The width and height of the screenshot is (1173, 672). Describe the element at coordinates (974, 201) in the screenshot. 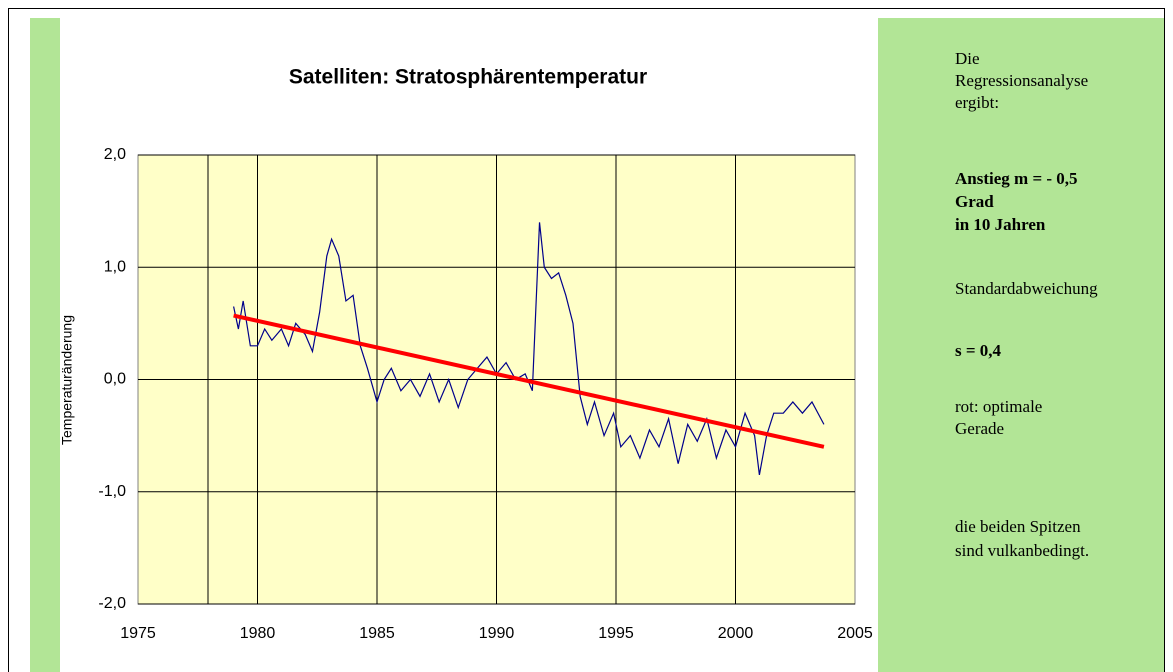

I see `sidebar-text: Grad` at that location.